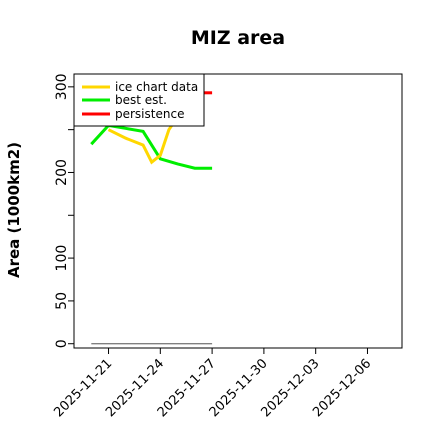 Image resolution: width=440 pixels, height=440 pixels. What do you see at coordinates (238, 38) in the screenshot?
I see `chart-title: MIZ area` at bounding box center [238, 38].